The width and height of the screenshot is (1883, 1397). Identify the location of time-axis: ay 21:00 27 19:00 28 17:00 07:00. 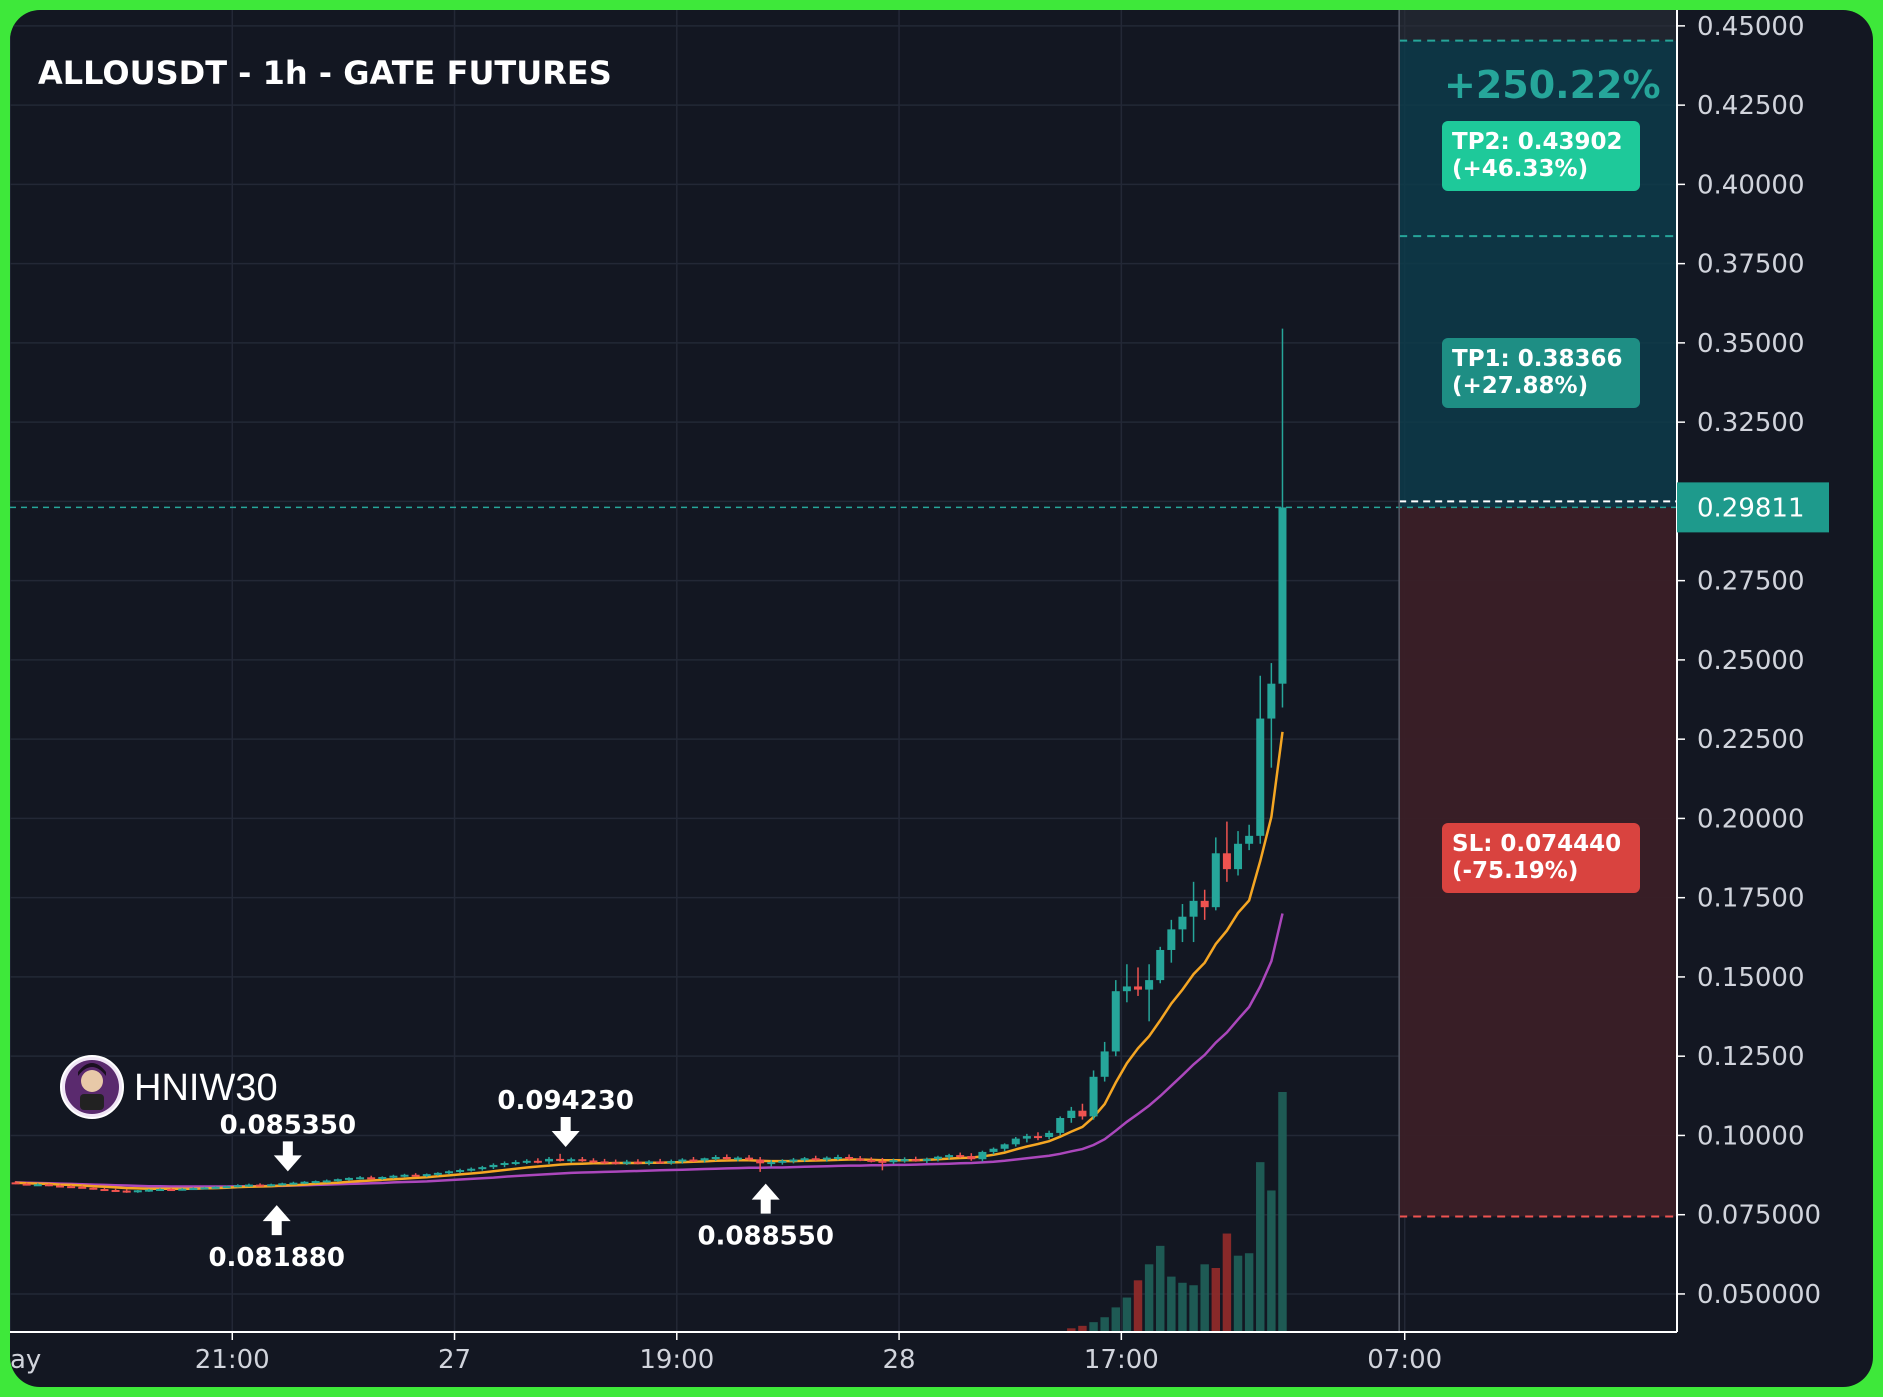
(843, 1353).